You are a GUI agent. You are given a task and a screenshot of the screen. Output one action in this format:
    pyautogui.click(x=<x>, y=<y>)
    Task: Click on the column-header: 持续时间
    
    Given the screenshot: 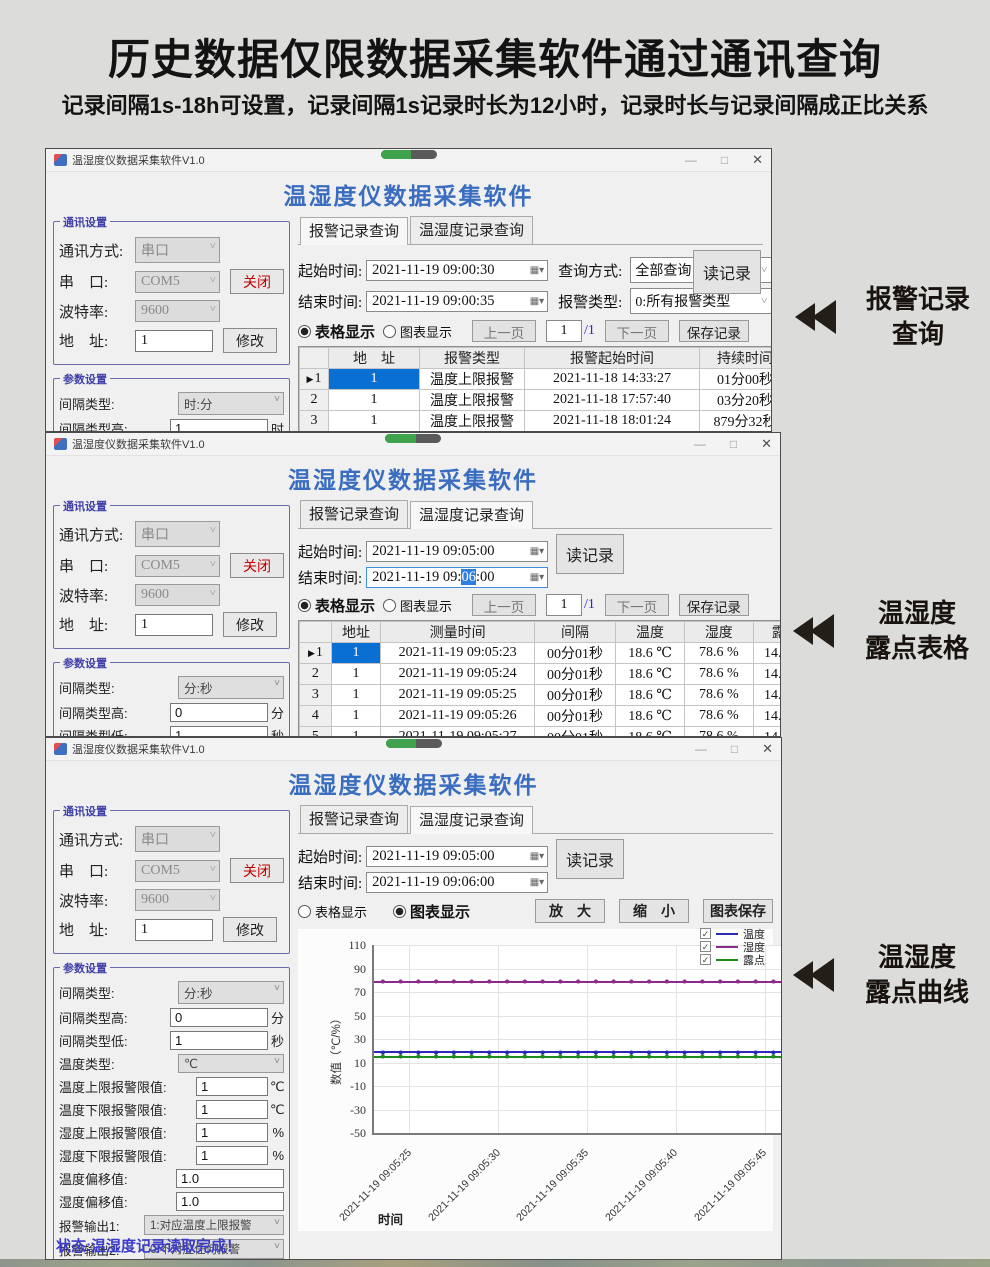 What is the action you would take?
    pyautogui.click(x=735, y=358)
    